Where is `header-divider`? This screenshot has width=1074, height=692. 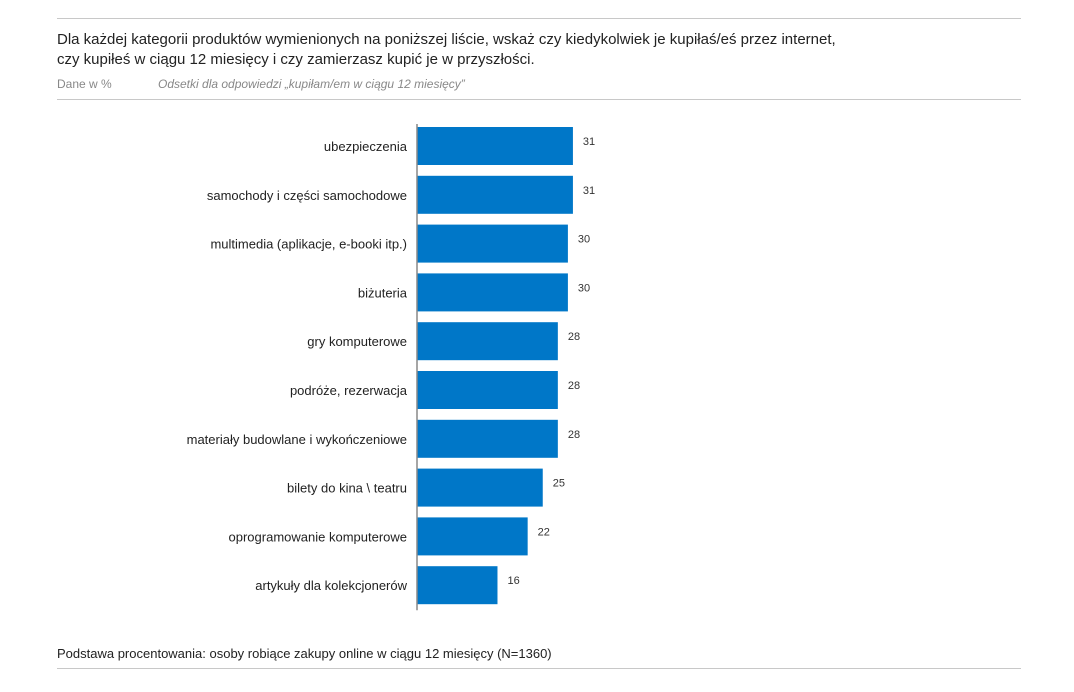
header-divider is located at coordinates (539, 99).